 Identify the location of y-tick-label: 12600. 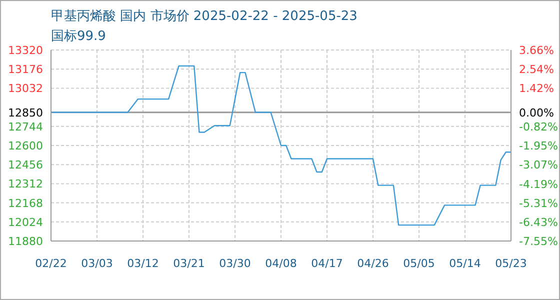
(25, 146).